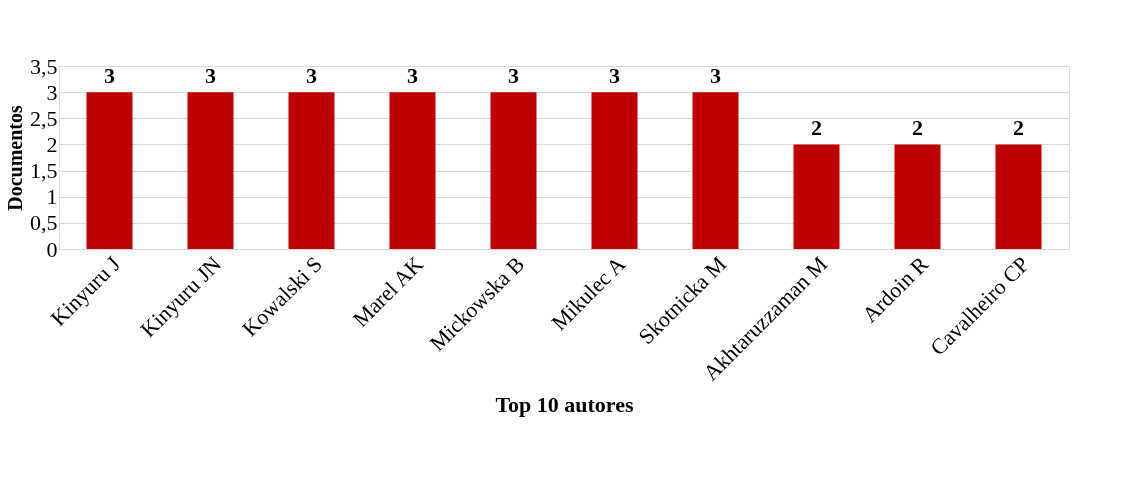 The width and height of the screenshot is (1123, 479). What do you see at coordinates (52, 144) in the screenshot?
I see `y-tick-label: 2` at bounding box center [52, 144].